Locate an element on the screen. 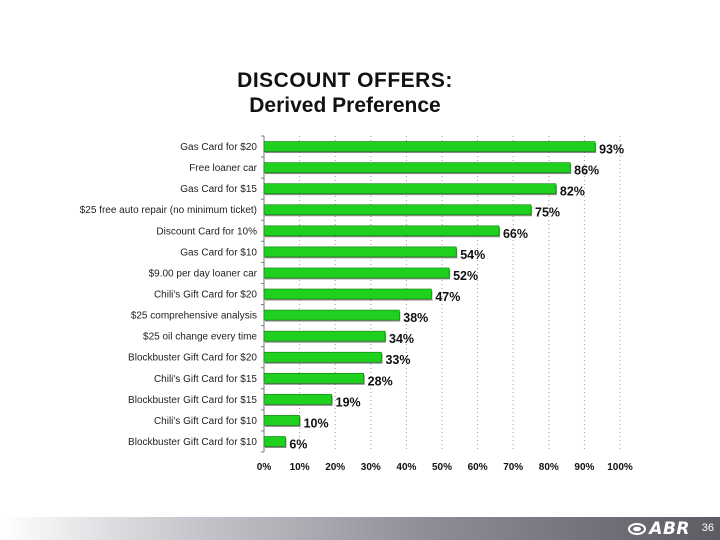 The width and height of the screenshot is (720, 540). category-label: Chili's Gift Card for $15 is located at coordinates (205, 379).